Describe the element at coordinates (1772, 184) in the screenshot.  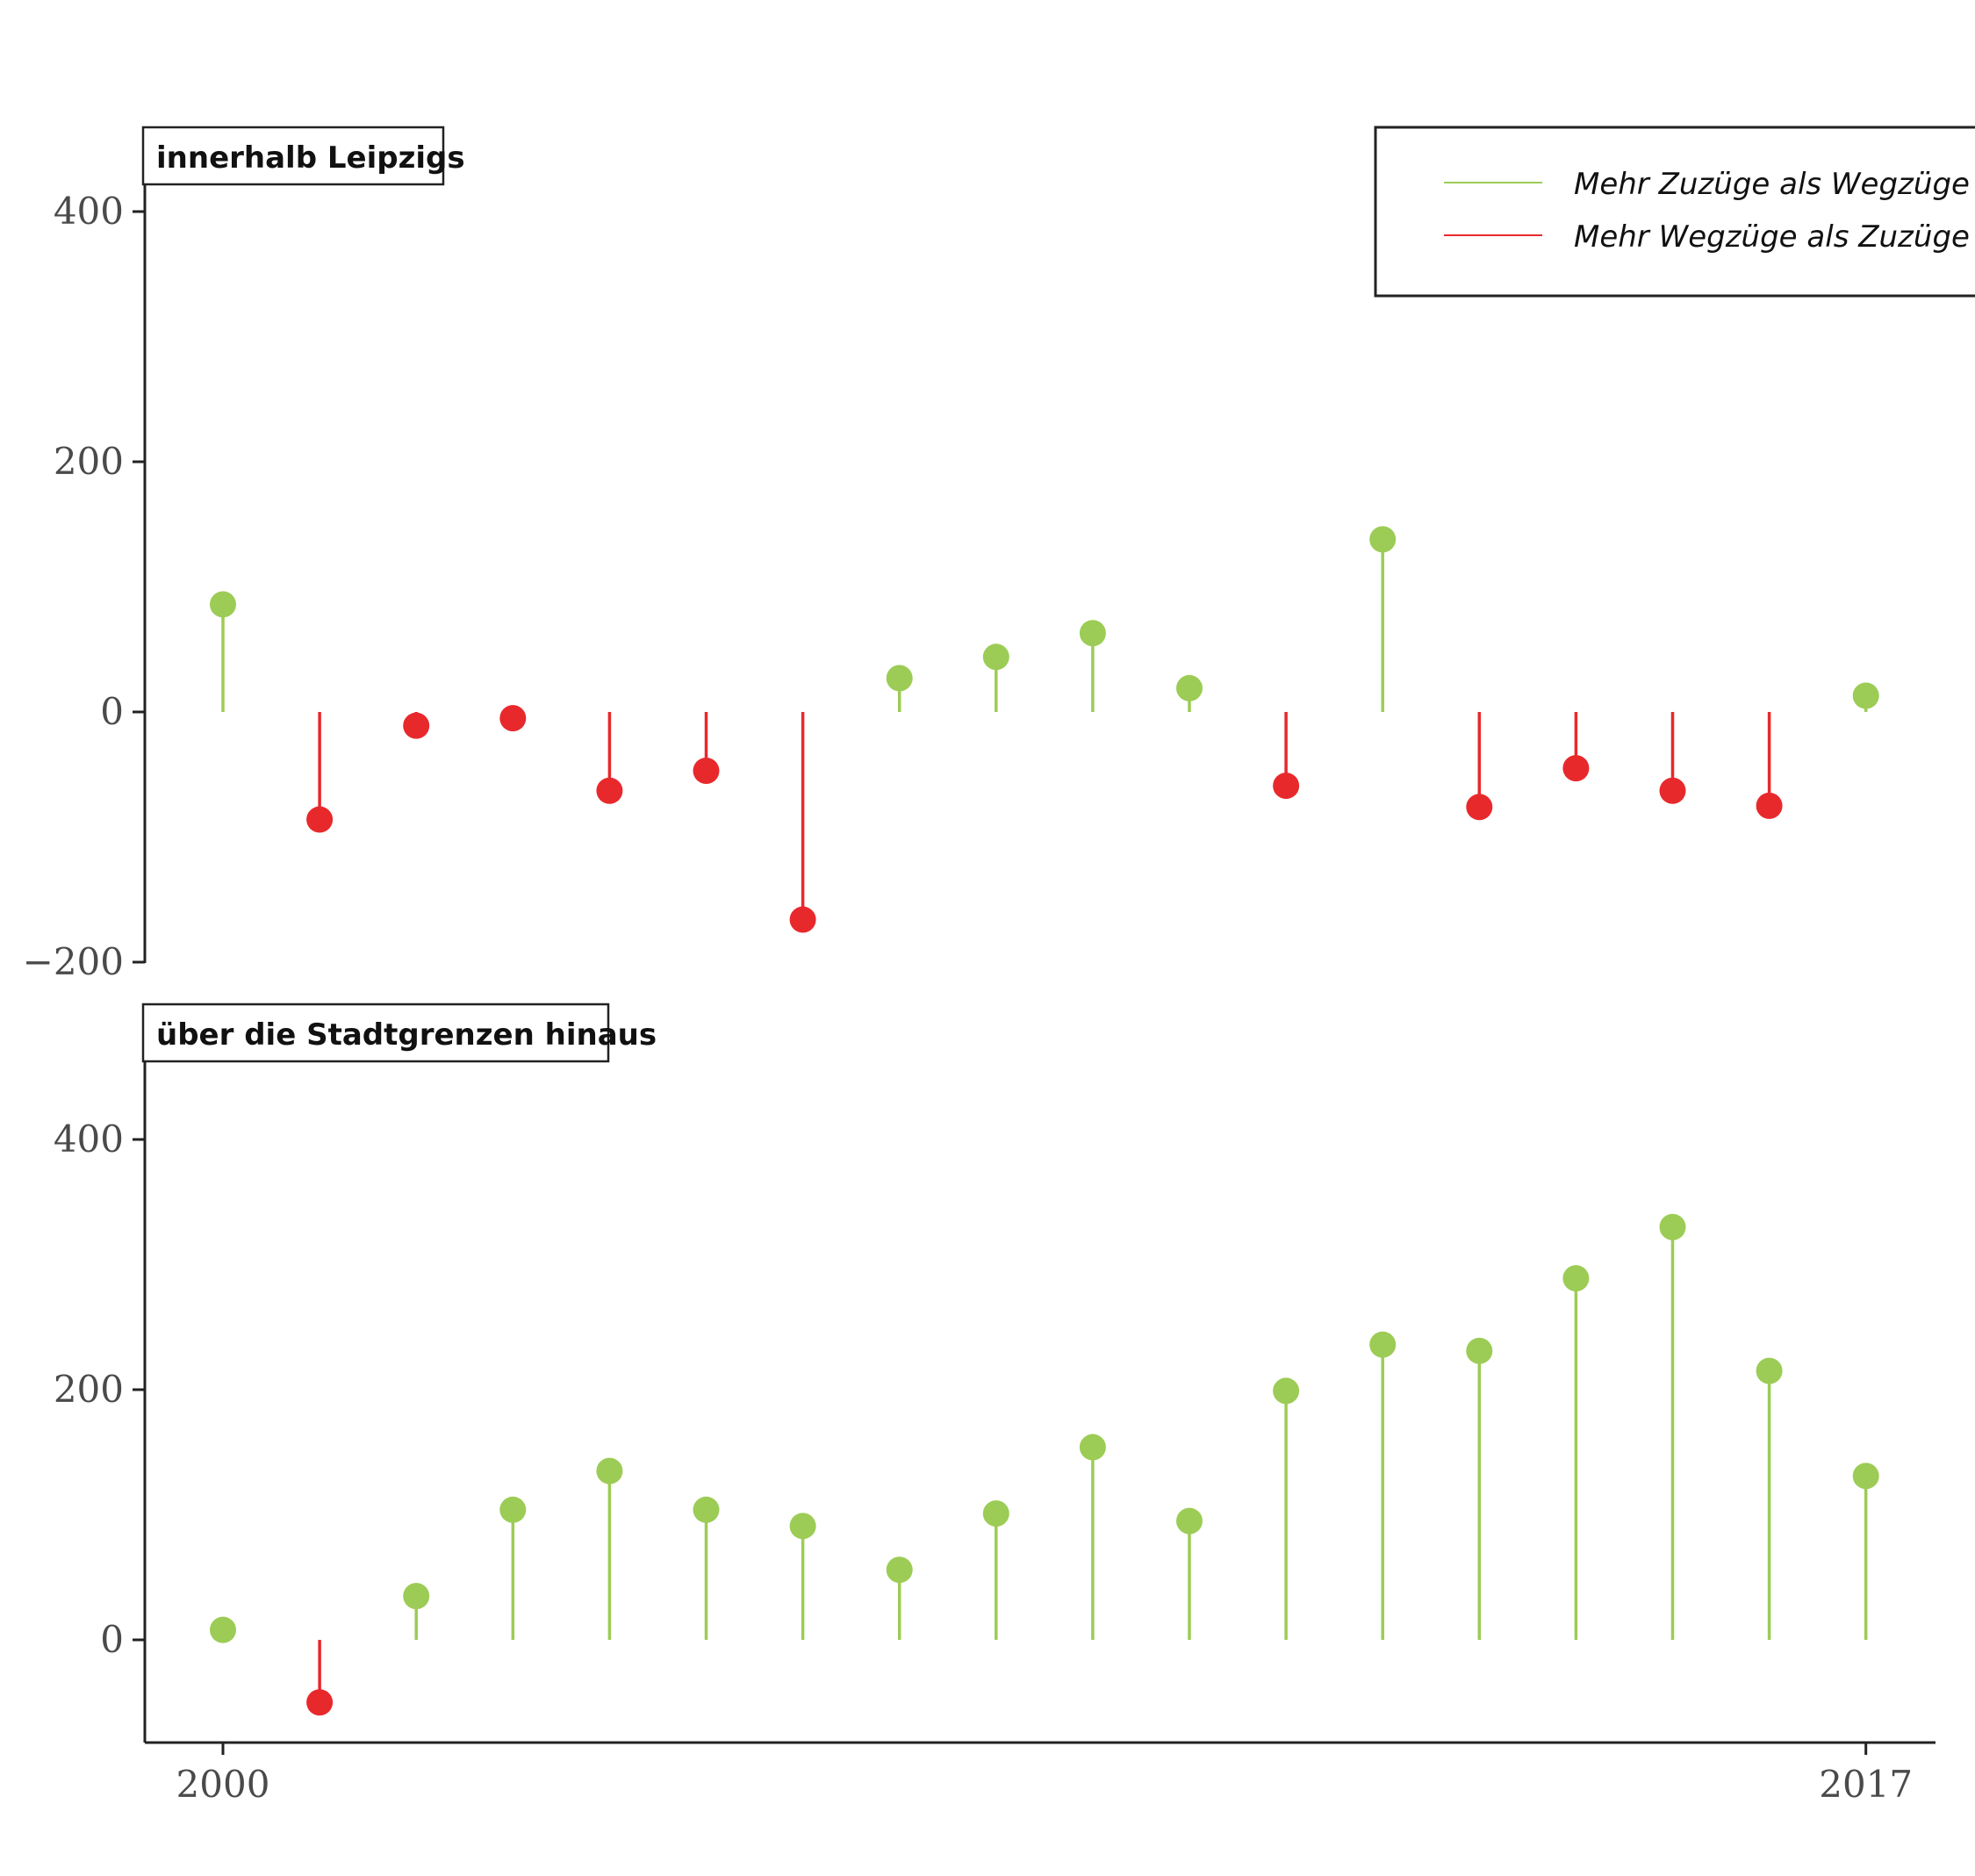
I see `legend-label-positive: Mehr Zuzüge als Wegzüge` at that location.